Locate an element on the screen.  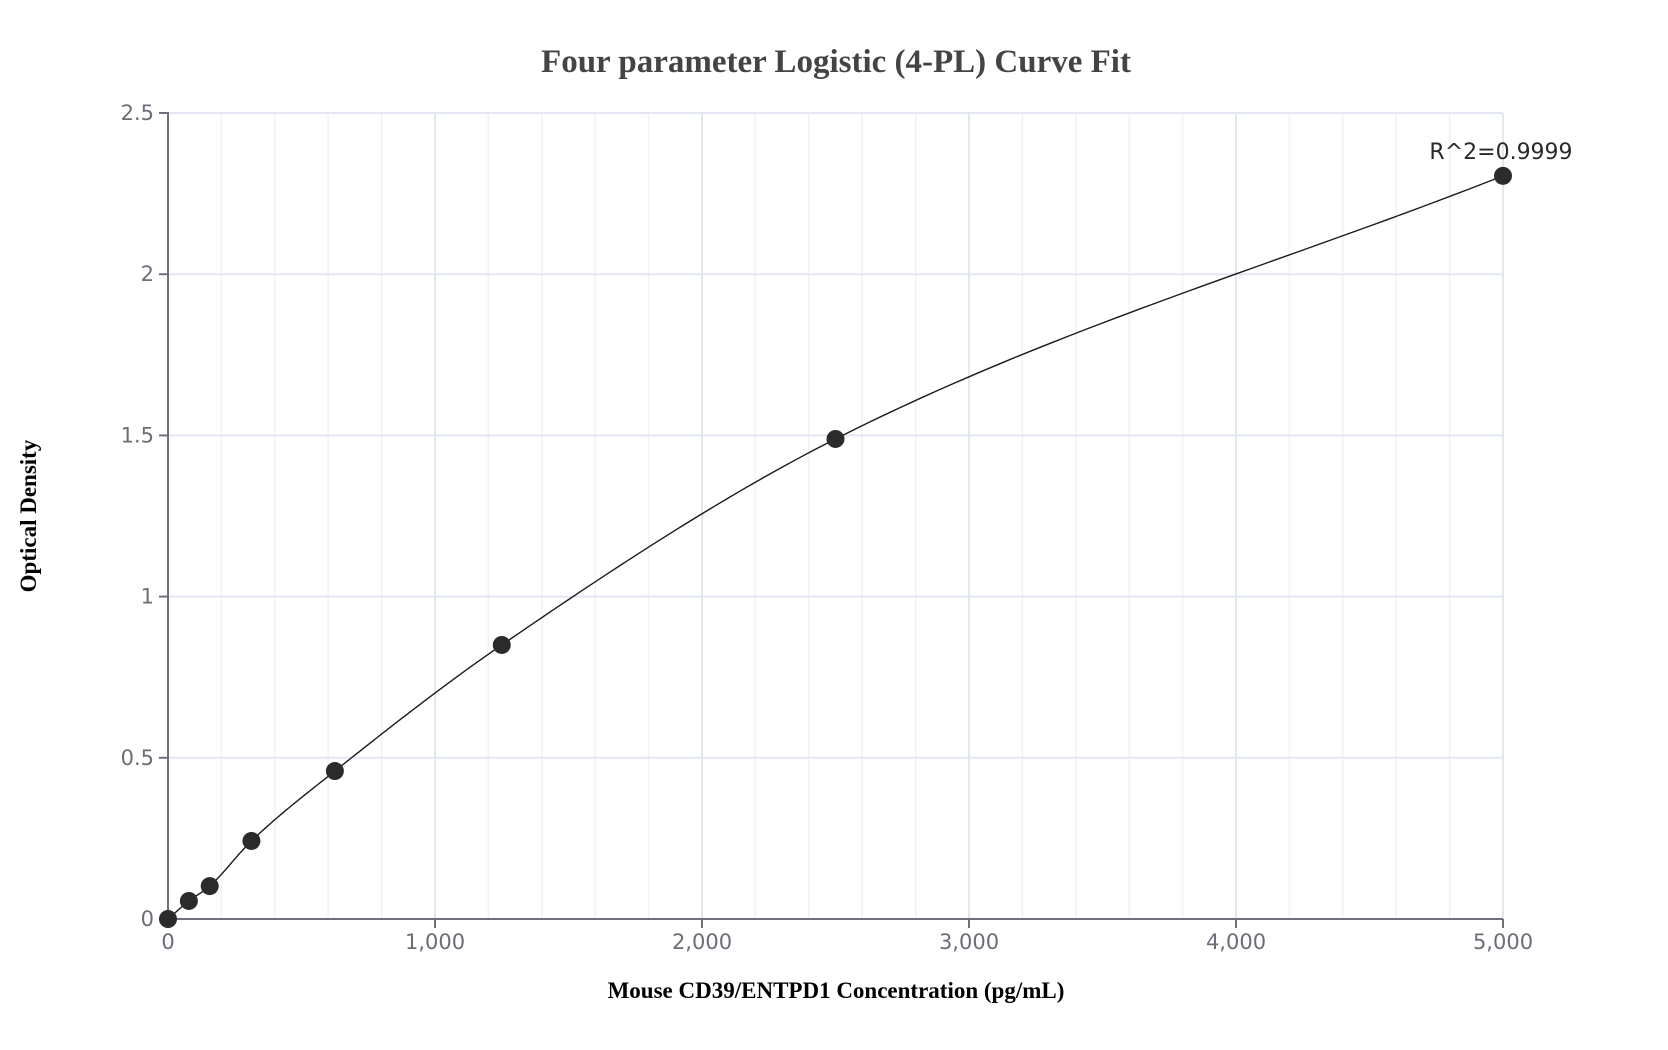
y-axis-title: Optical Density is located at coordinates (28, 515).